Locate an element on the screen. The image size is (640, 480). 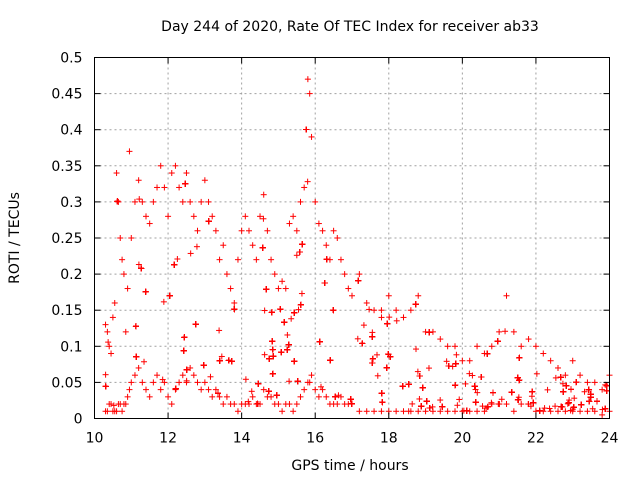
y-tick-label: 0.5 is located at coordinates (71, 59).